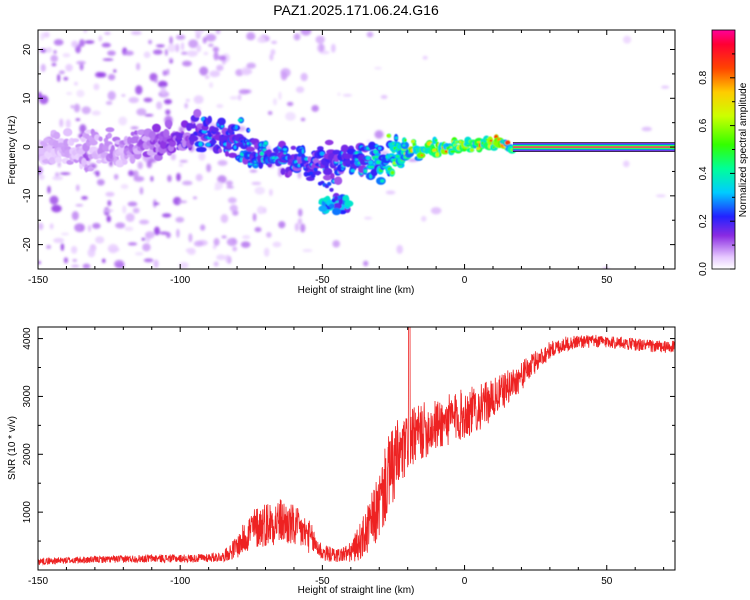 The height and width of the screenshot is (600, 750). I want to click on x-tick-label: -50, so click(322, 280).